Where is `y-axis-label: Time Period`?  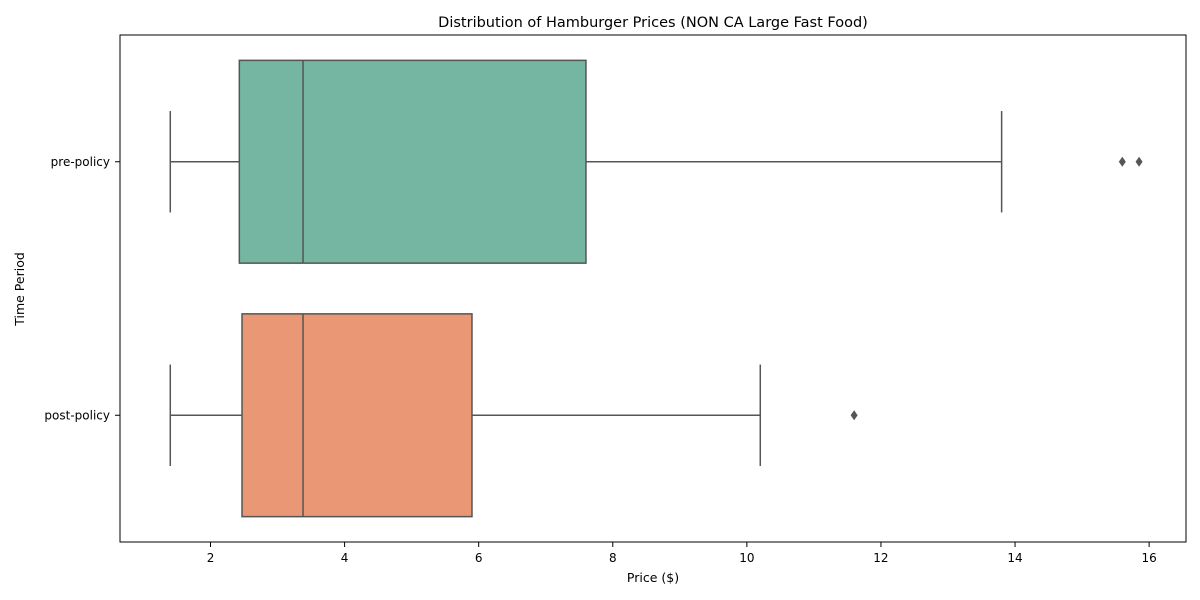
y-axis-label: Time Period is located at coordinates (19, 289).